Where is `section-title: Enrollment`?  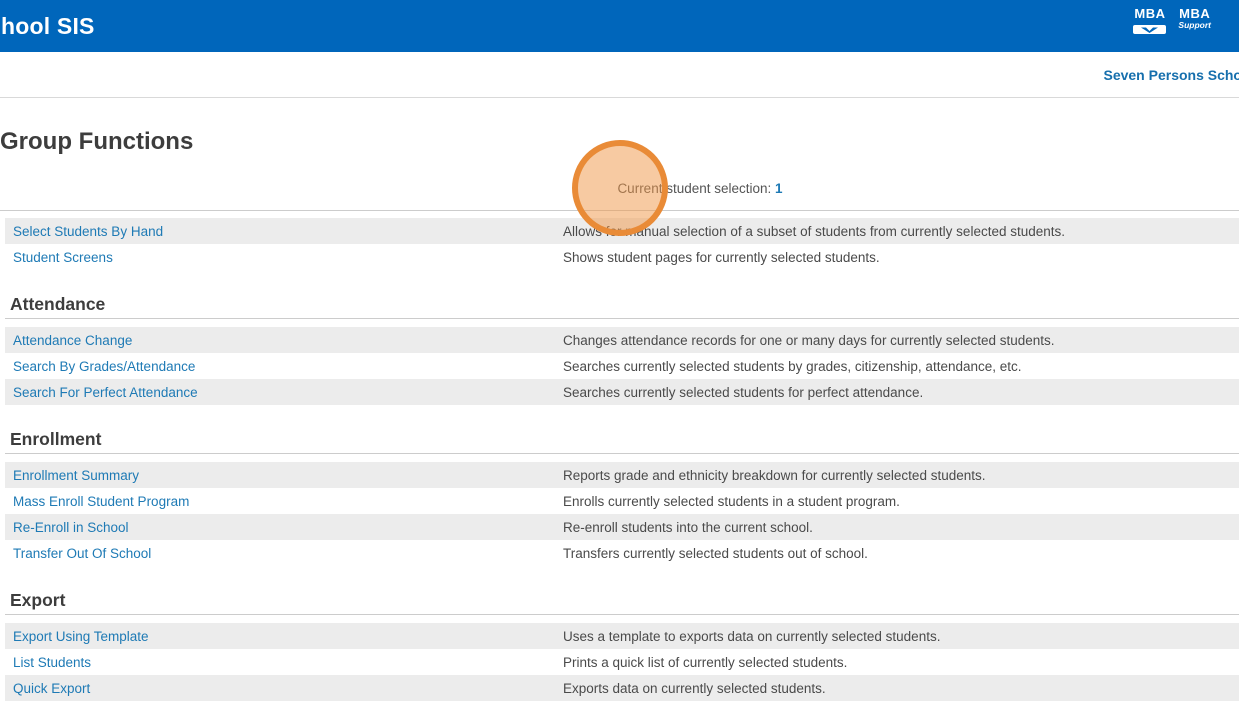
section-title: Enrollment is located at coordinates (56, 439).